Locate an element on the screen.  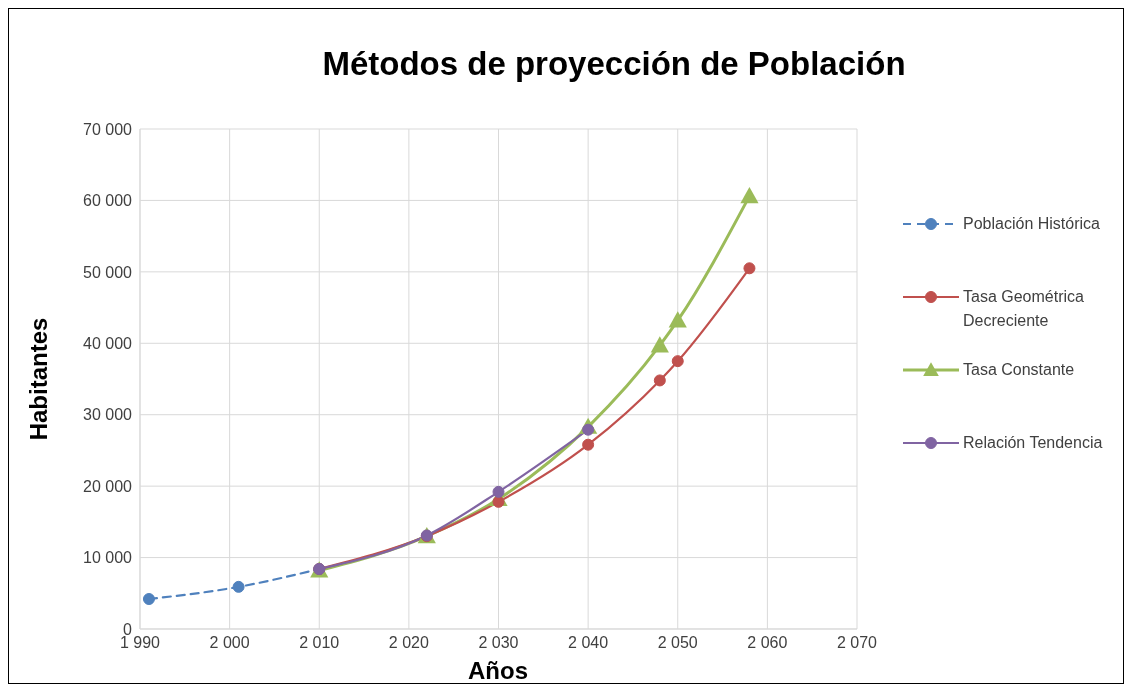
legend-label: Tasa Constante is located at coordinates (1019, 370).